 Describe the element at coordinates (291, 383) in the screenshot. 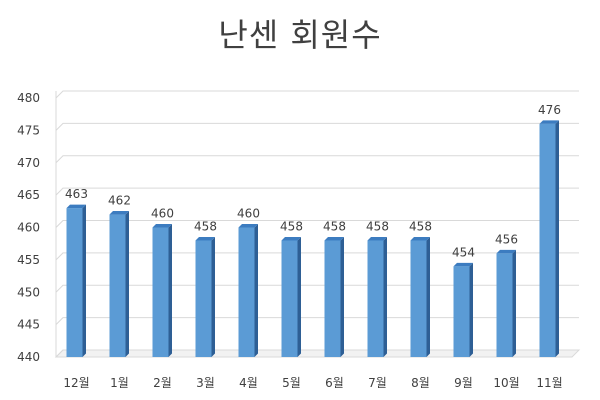

I see `x-tick-label: 5월` at that location.